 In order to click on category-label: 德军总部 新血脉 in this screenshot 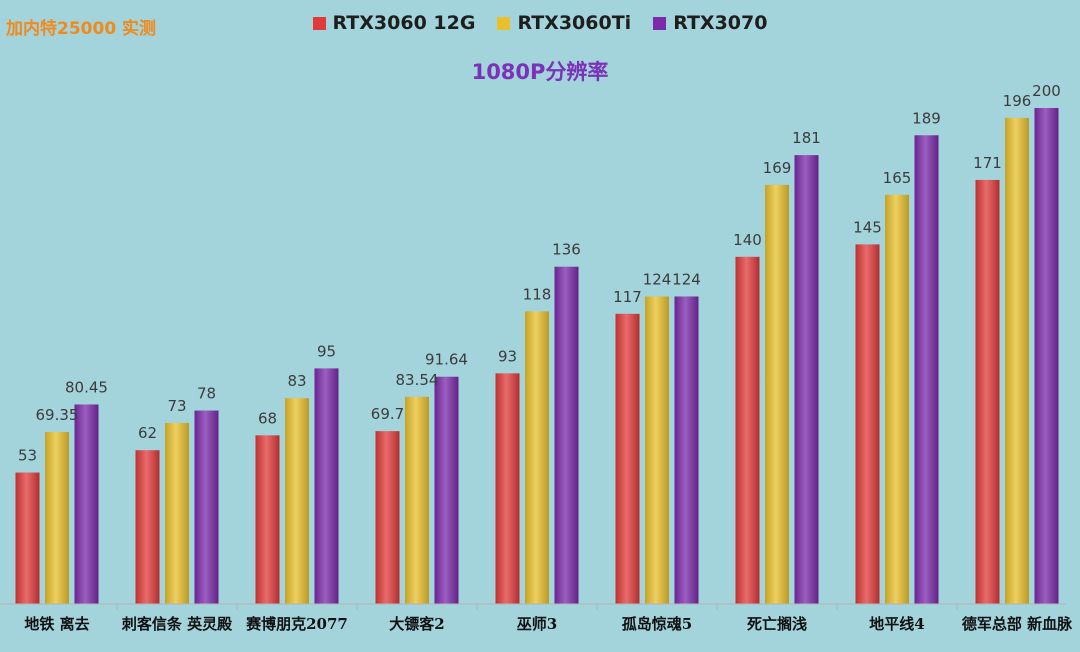, I will do `click(1017, 624)`.